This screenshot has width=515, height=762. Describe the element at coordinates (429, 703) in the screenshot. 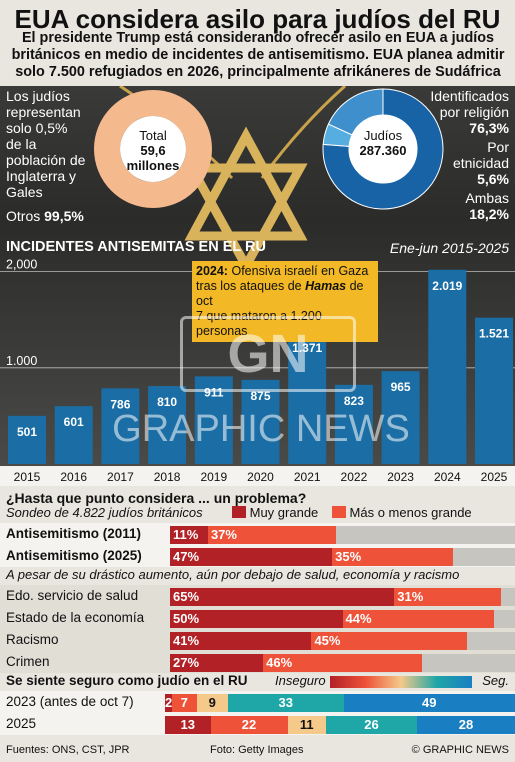

I see `safety-bar-segment: 49` at that location.